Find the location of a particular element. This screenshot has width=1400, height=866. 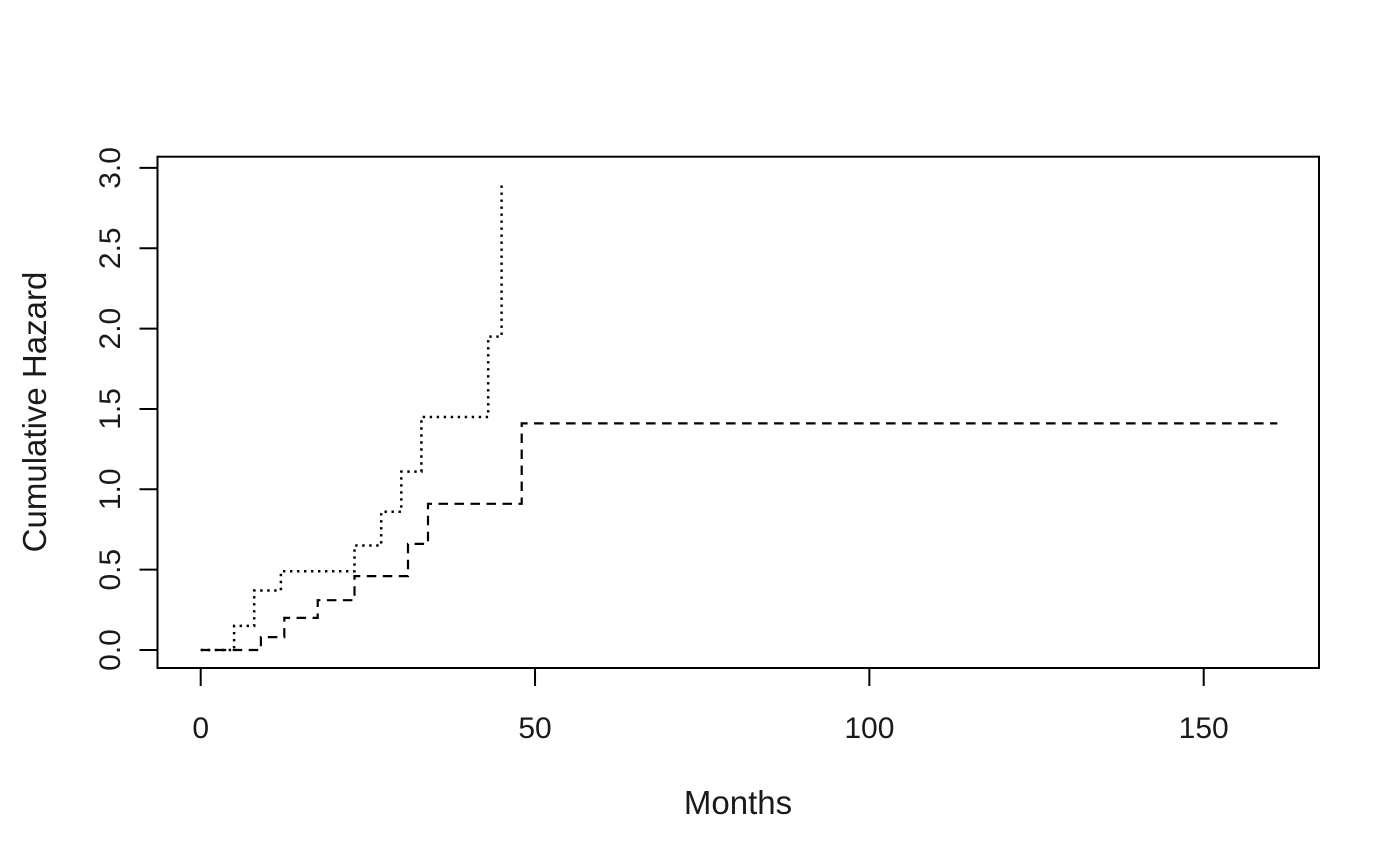

y-axis-tick-labels: 0.0 0.5 1.0 1.5 2.0 2.5 3.0 is located at coordinates (110, 409).